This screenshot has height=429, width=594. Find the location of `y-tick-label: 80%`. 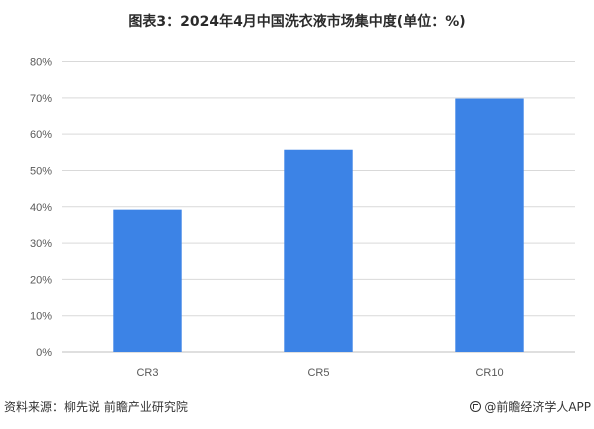

y-tick-label: 80% is located at coordinates (41, 63).